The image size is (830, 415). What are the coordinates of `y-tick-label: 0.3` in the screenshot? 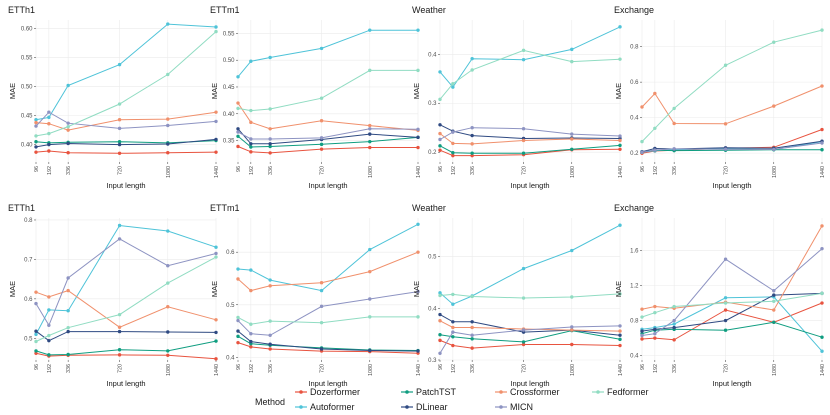 It's located at (432, 104).